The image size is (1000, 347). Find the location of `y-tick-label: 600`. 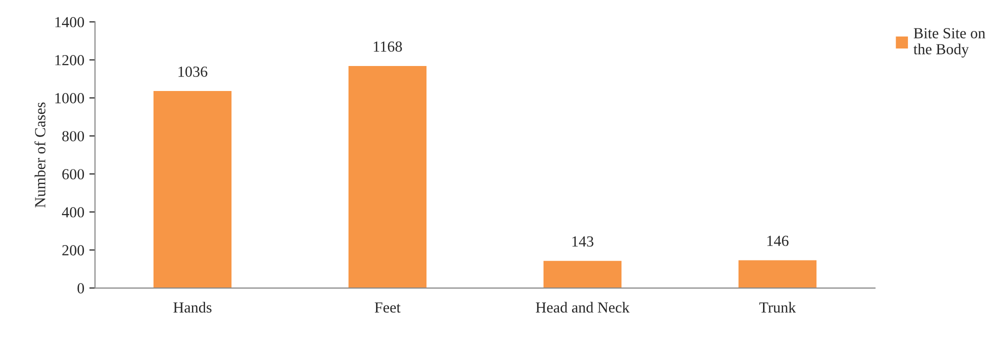

y-tick-label: 600 is located at coordinates (73, 174).